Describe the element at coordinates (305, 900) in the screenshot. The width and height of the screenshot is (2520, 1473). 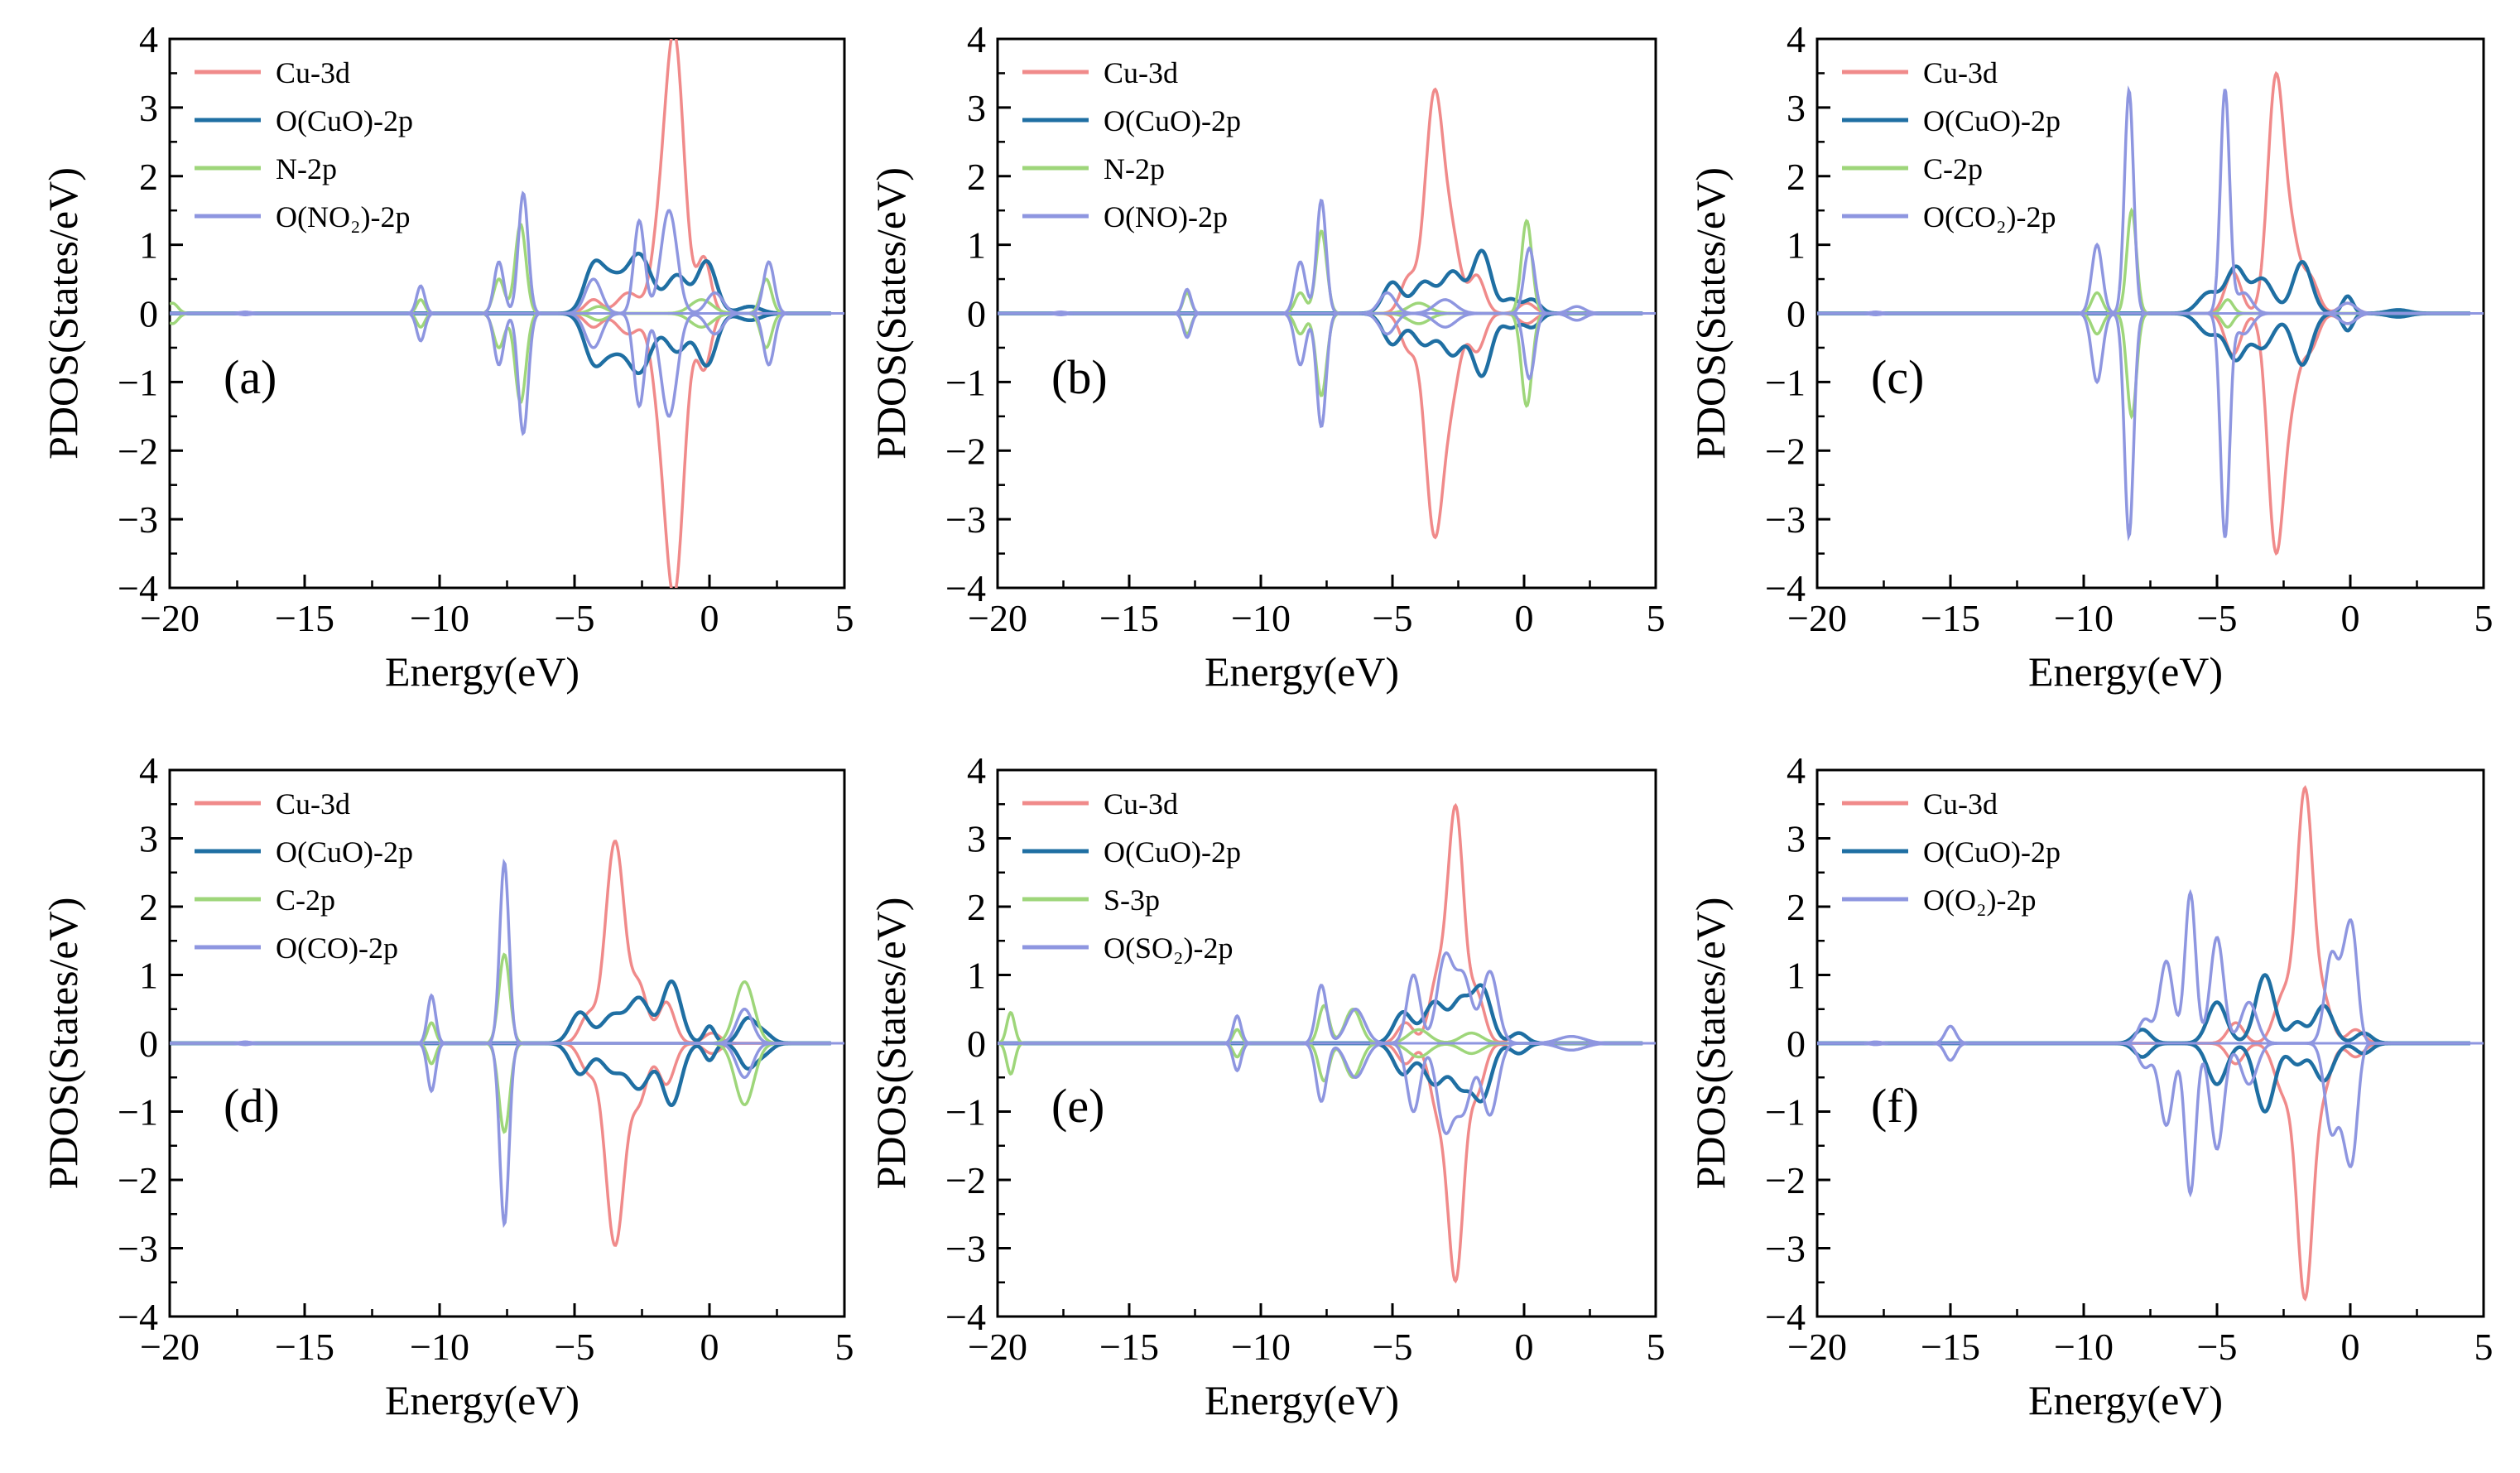
I see `legend-label: C-2p` at that location.